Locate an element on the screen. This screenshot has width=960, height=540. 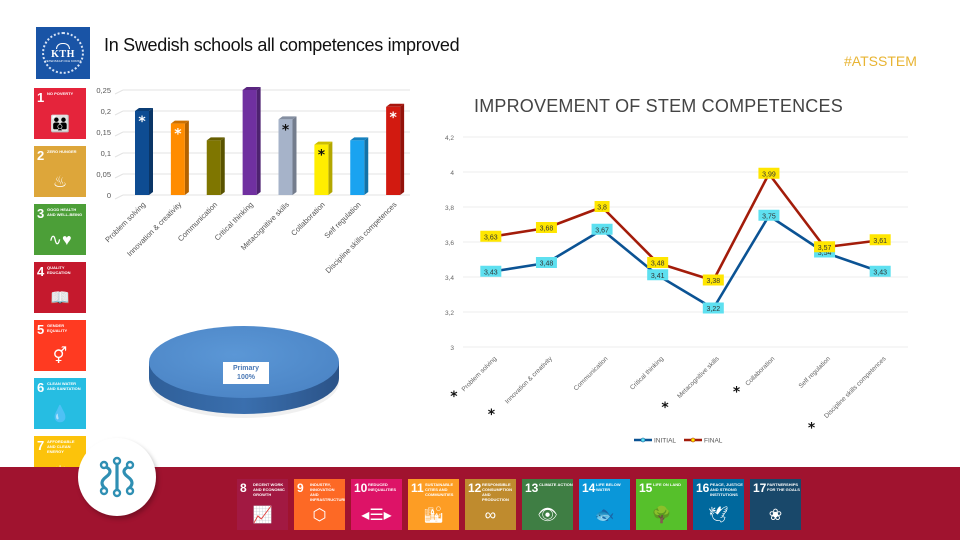
sdg-number: 5 is located at coordinates (41, 329).